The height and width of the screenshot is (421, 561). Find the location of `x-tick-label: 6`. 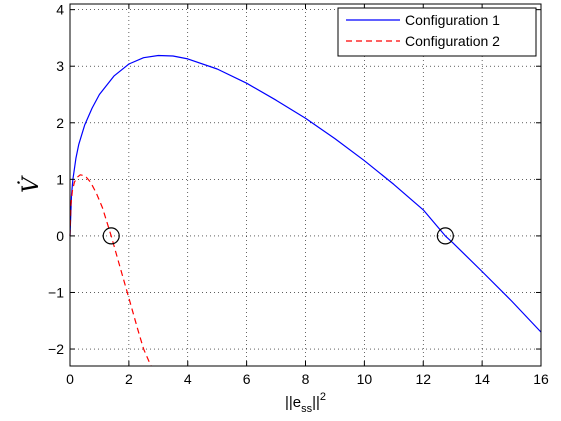

x-tick-label: 6 is located at coordinates (247, 379).